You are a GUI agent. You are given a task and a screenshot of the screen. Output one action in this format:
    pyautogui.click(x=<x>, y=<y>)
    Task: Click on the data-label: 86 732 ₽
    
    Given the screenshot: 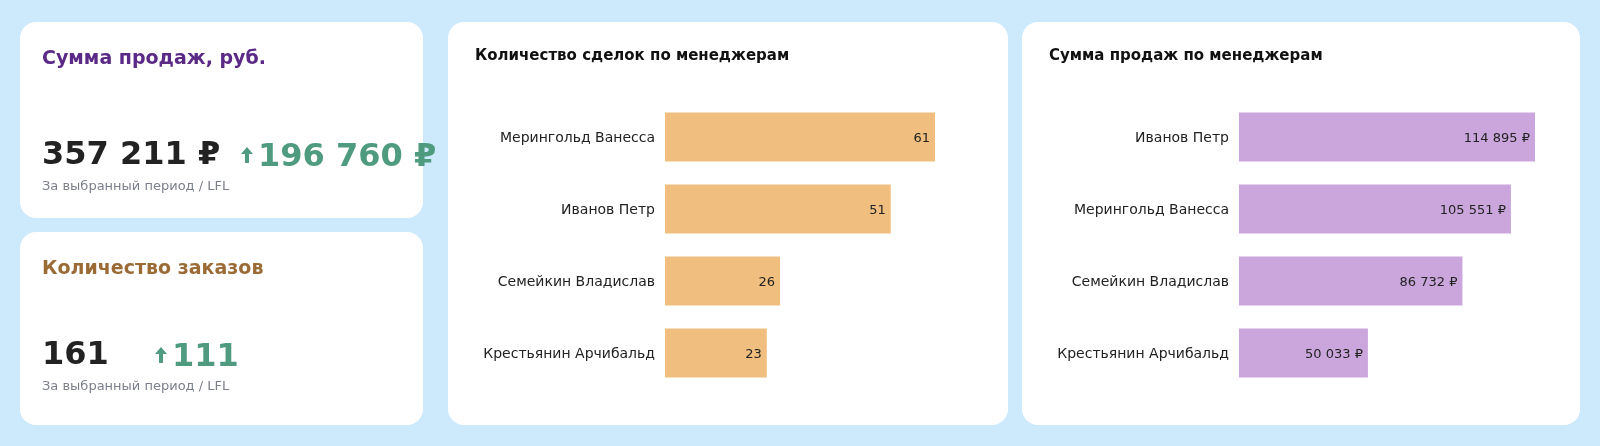 What is the action you would take?
    pyautogui.click(x=1428, y=281)
    